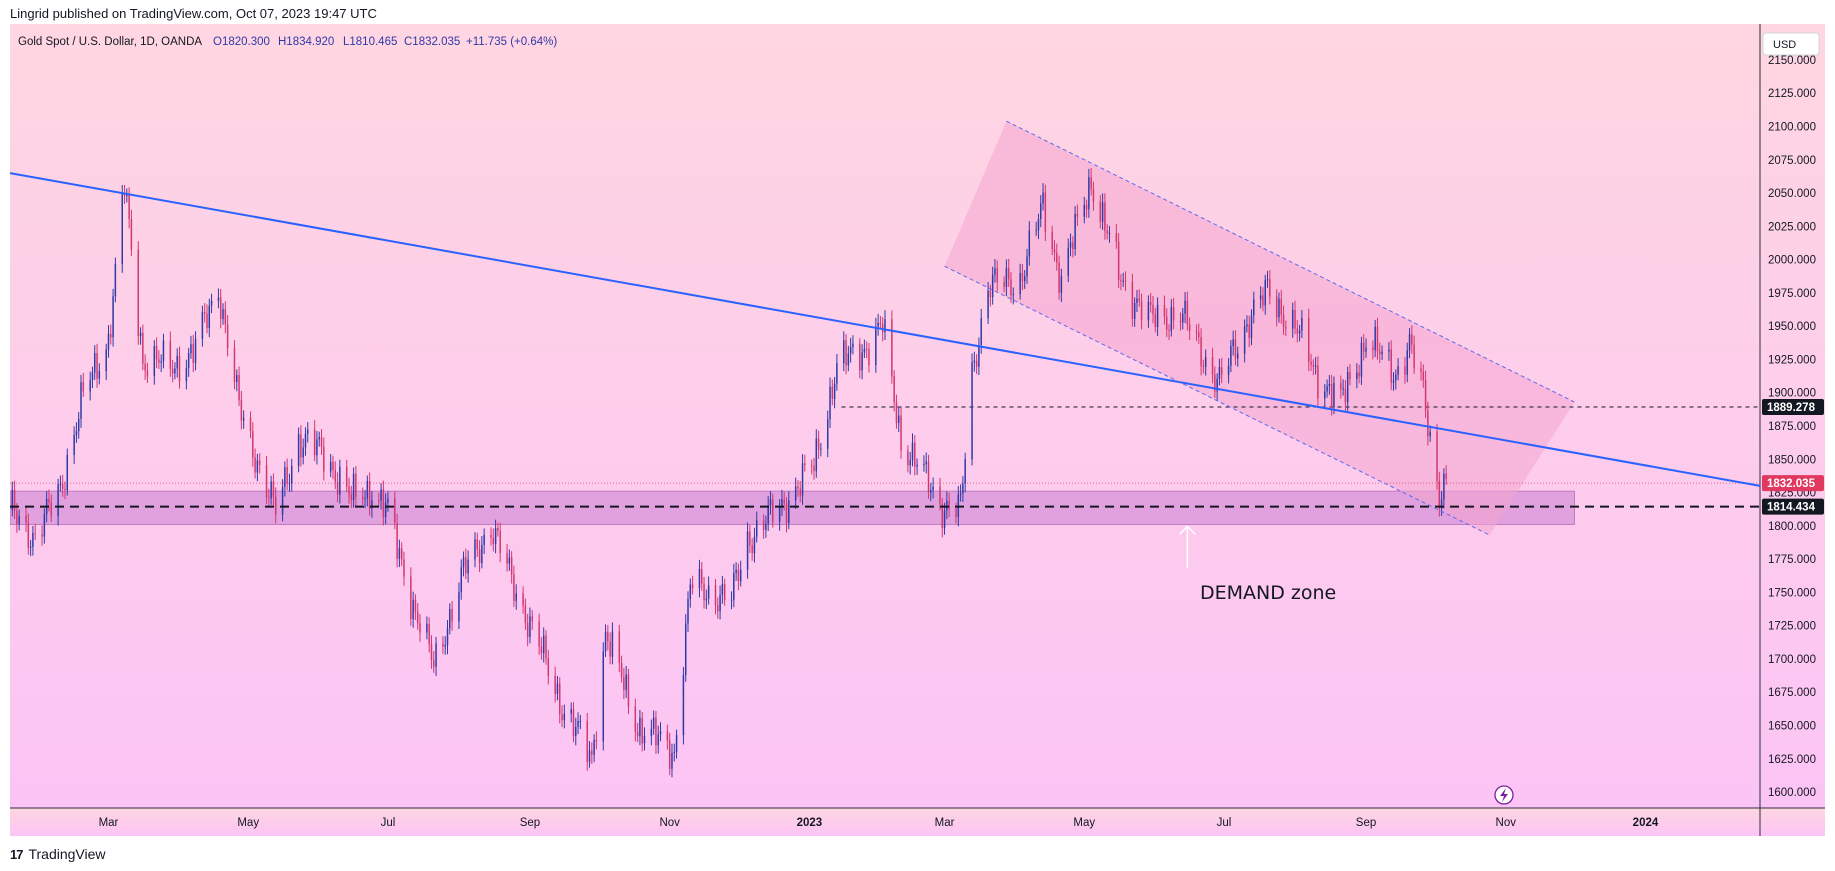 The width and height of the screenshot is (1835, 871). Describe the element at coordinates (1187, 530) in the screenshot. I see `demand-arrow-head` at that location.